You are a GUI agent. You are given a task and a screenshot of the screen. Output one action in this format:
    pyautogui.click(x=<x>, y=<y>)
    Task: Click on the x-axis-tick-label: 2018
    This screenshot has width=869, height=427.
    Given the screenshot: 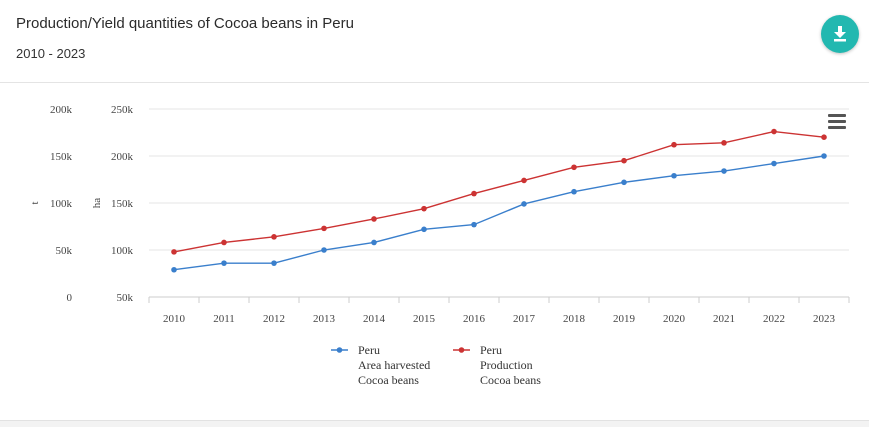 What is the action you would take?
    pyautogui.click(x=574, y=319)
    